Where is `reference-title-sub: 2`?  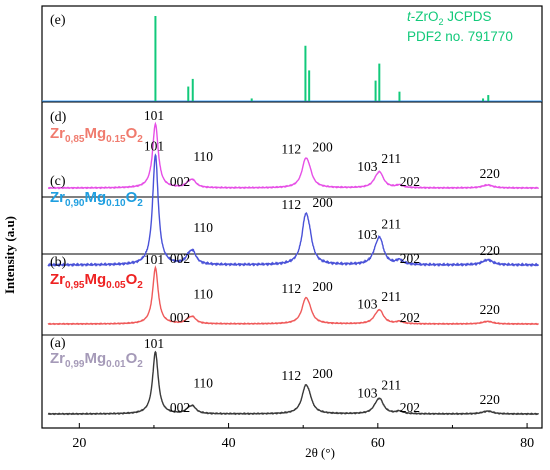 reference-title-sub: 2 is located at coordinates (441, 22).